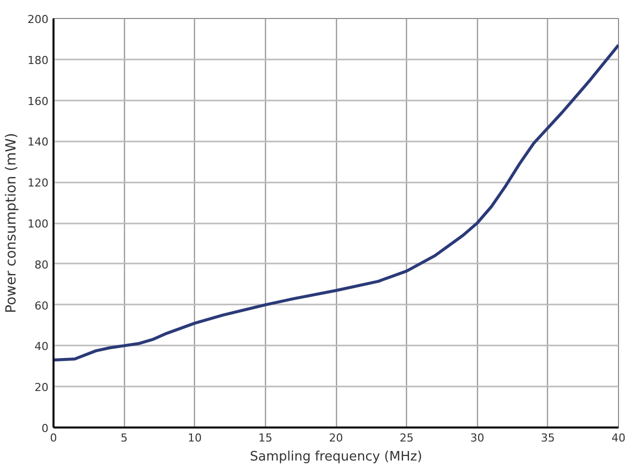  What do you see at coordinates (41, 347) in the screenshot?
I see `y-tick-label: 40` at bounding box center [41, 347].